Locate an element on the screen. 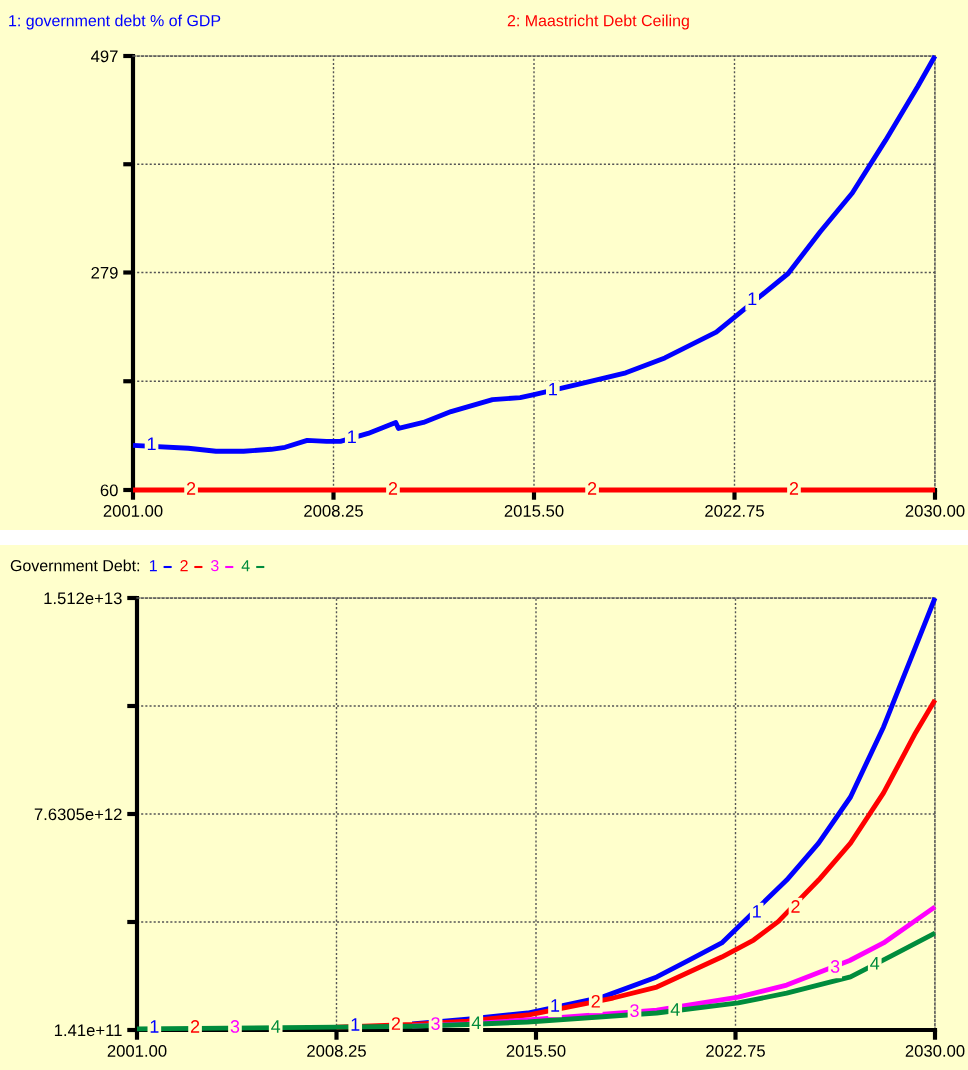 The height and width of the screenshot is (1070, 968). y-tick-label: 497 is located at coordinates (104, 56).